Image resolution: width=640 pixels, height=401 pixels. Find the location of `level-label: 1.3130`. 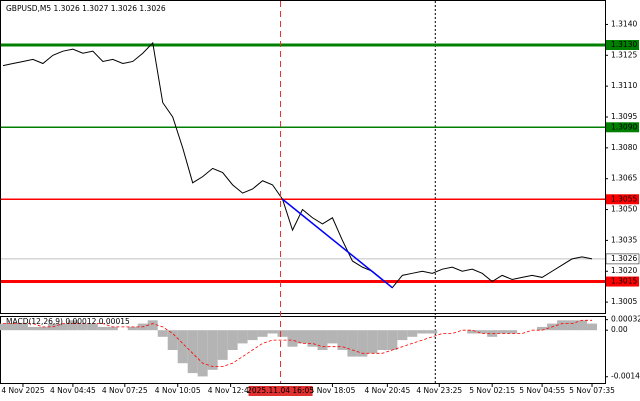

level-label: 1.3130 is located at coordinates (624, 44).